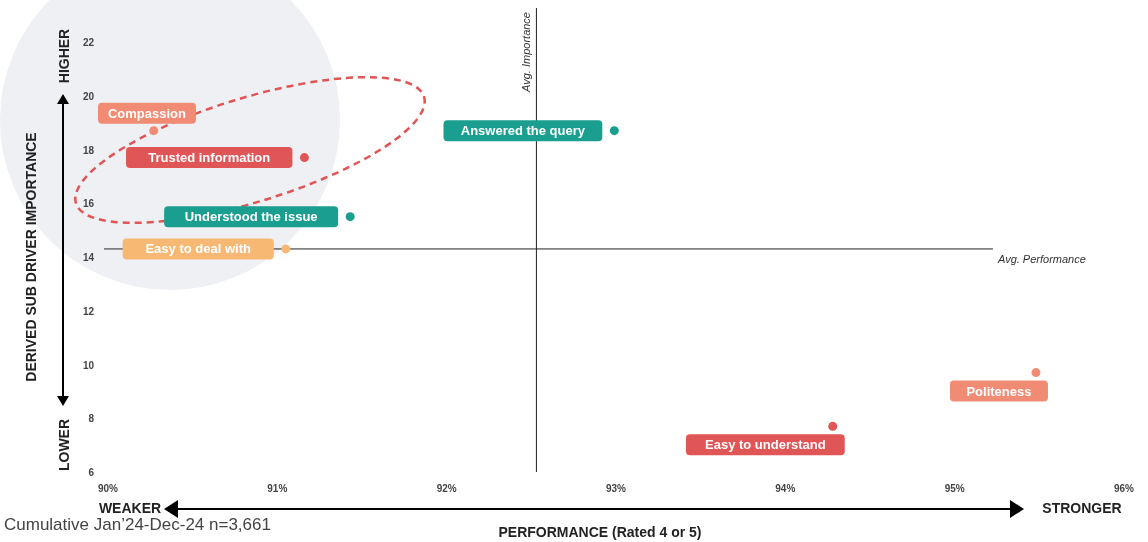 Image resolution: width=1148 pixels, height=542 pixels. What do you see at coordinates (31, 257) in the screenshot?
I see `y-axis-title: DERIVED SUB DRIVER IMPORTANCE` at bounding box center [31, 257].